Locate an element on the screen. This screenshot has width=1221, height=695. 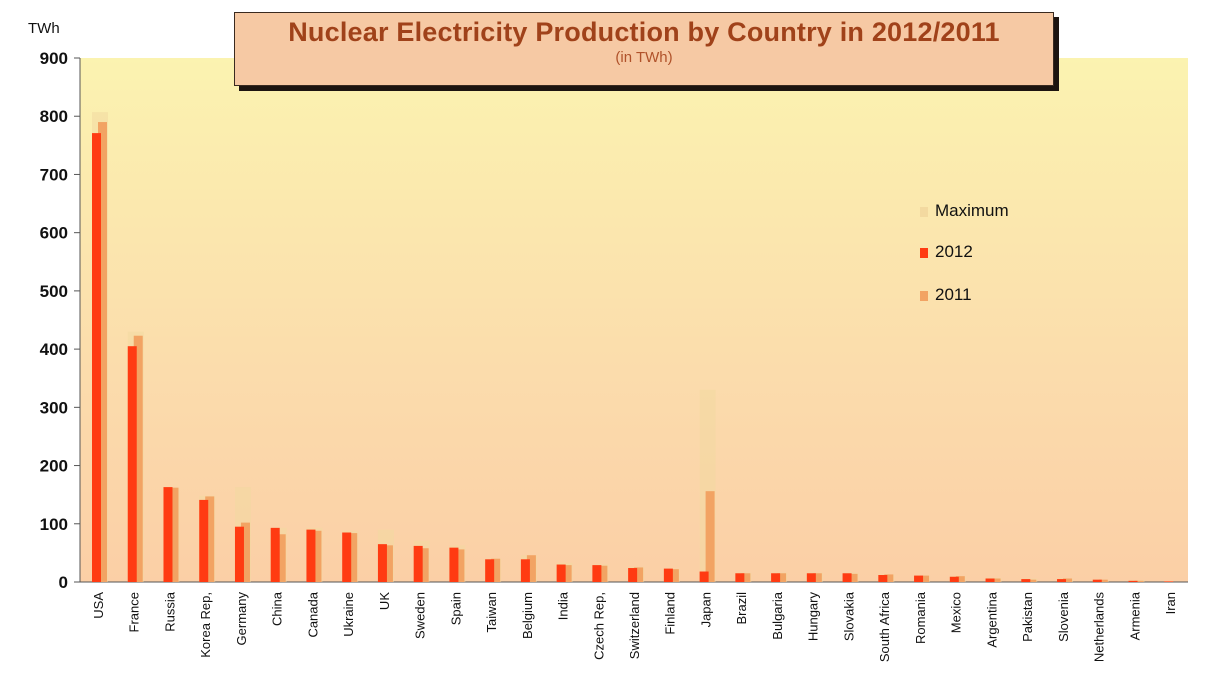
x-tick-label: Switzerland is located at coordinates (634, 625).